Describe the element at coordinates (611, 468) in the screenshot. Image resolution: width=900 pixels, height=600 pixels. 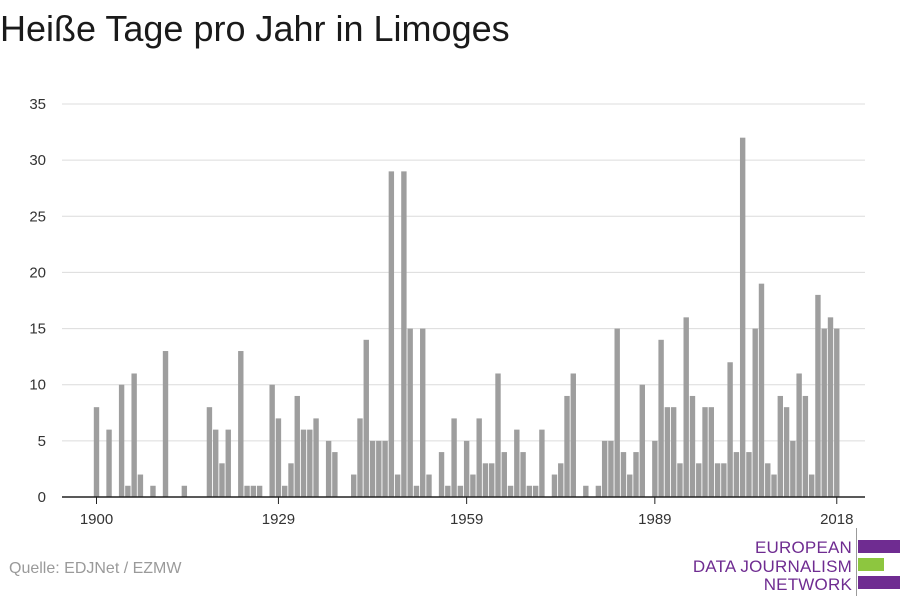
I see `bar-1982` at that location.